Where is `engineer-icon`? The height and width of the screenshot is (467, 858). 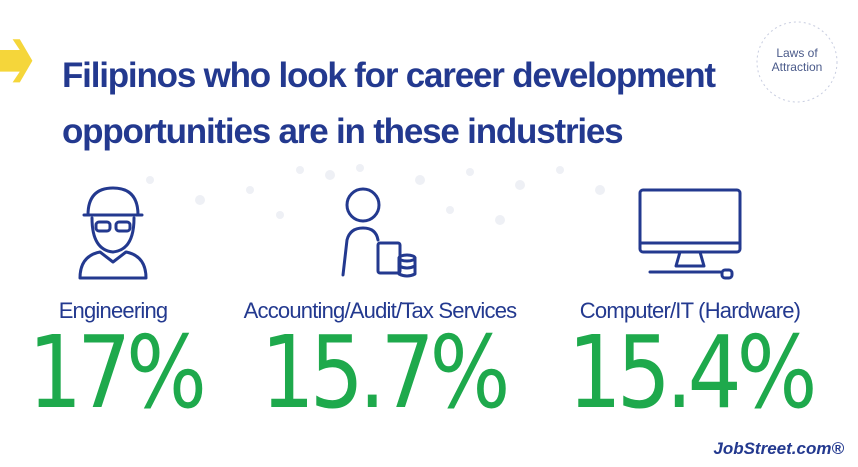 engineer-icon is located at coordinates (113, 233).